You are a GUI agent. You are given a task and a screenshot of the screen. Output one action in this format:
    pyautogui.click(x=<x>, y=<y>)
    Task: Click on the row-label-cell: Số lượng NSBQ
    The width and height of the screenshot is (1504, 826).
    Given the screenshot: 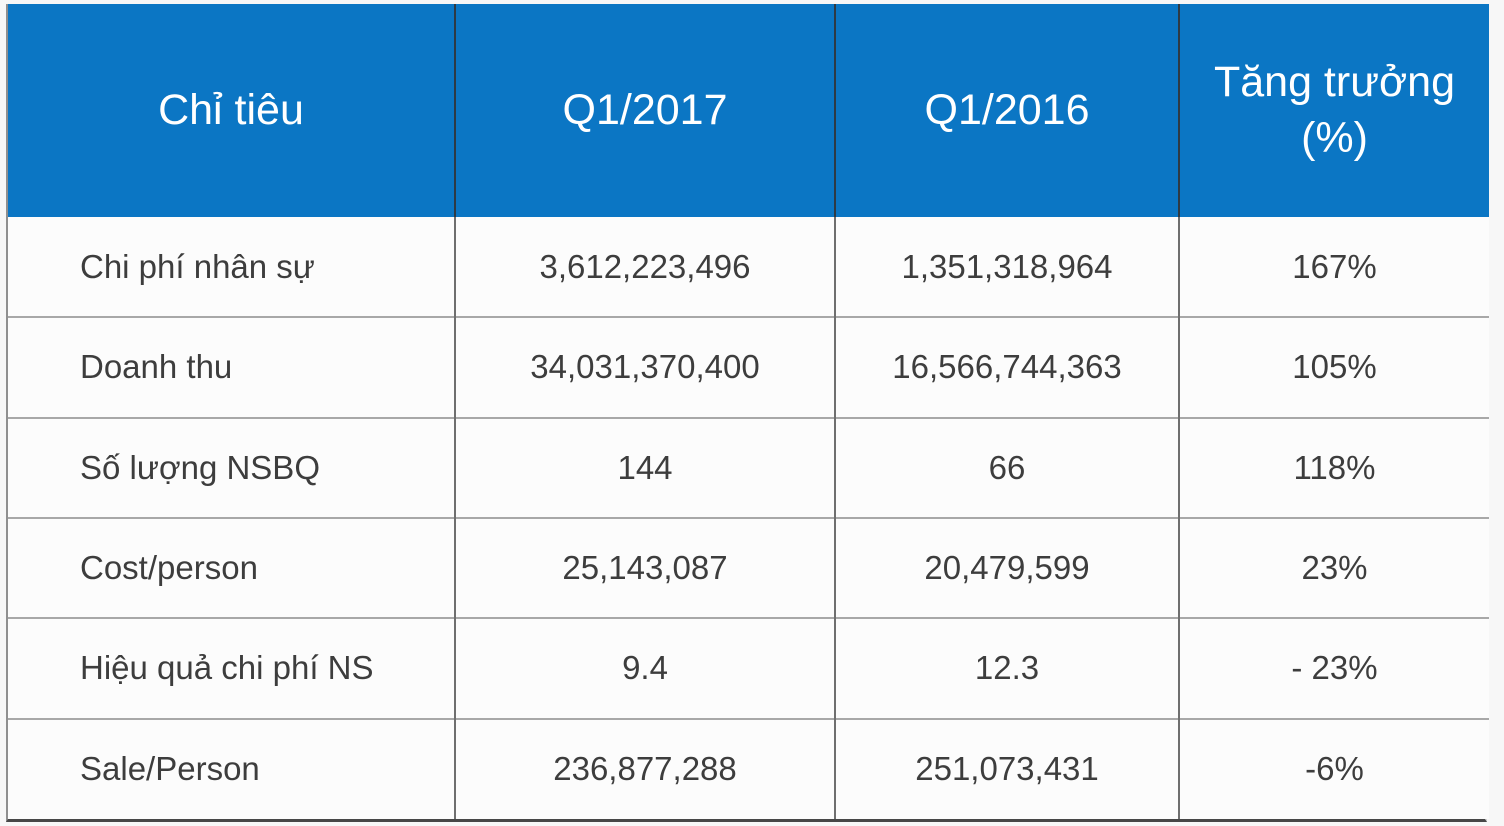 What is the action you would take?
    pyautogui.click(x=231, y=467)
    